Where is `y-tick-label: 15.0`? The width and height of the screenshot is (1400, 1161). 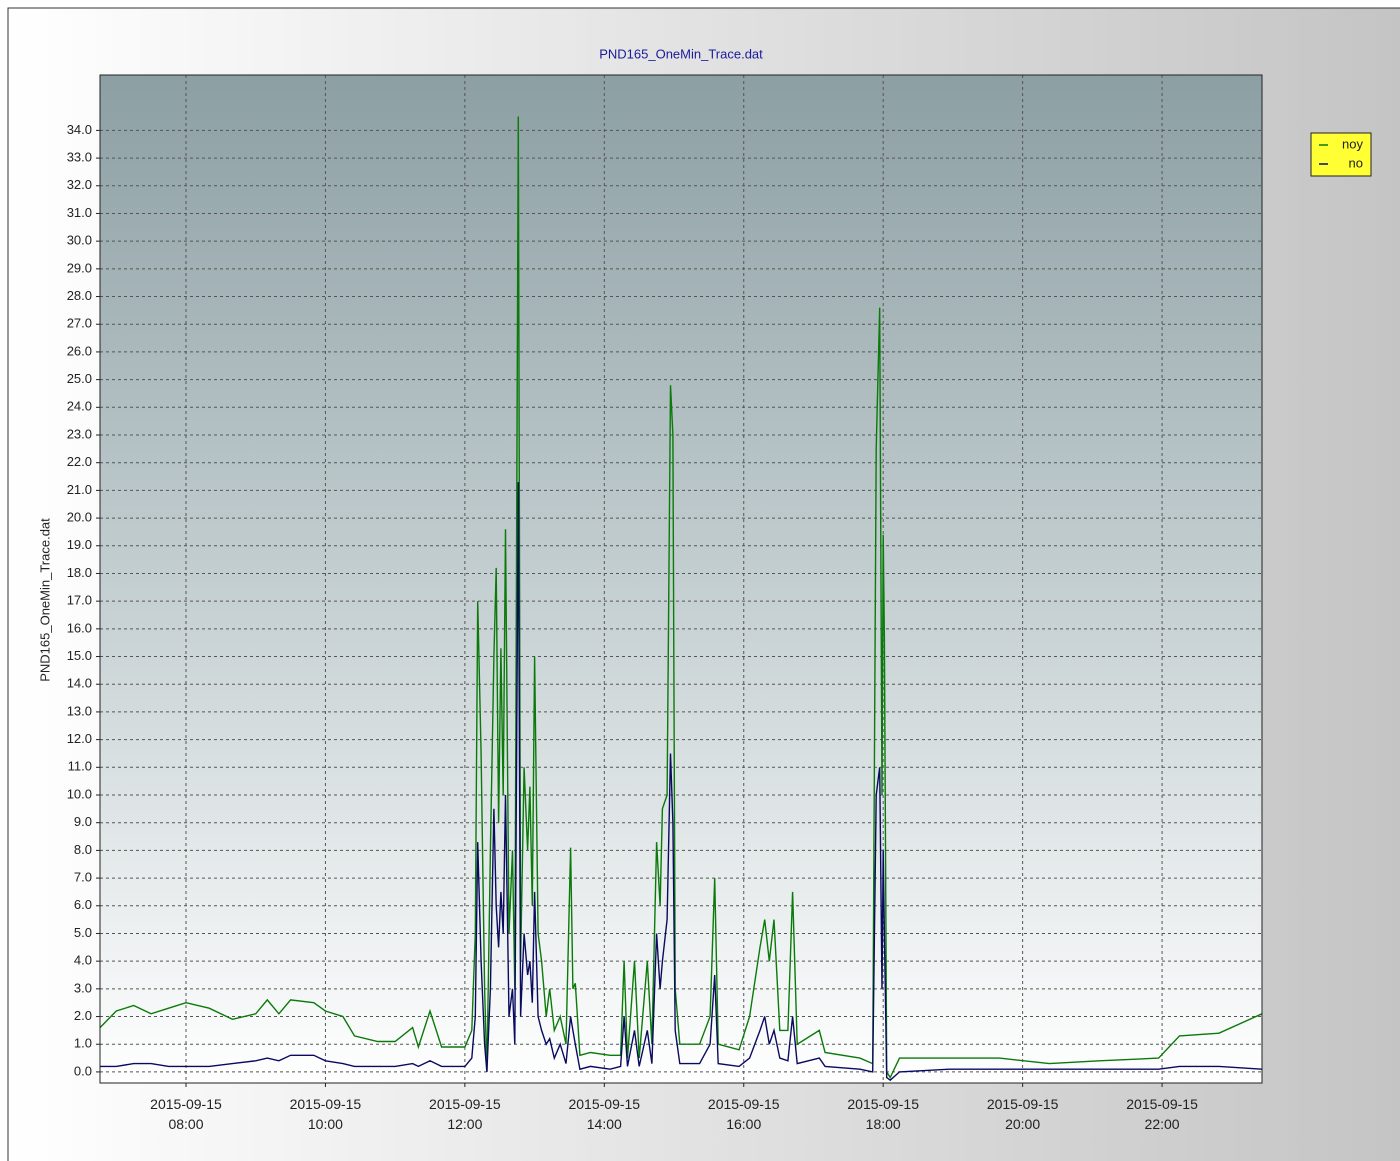 y-tick-label: 15.0 is located at coordinates (79, 655).